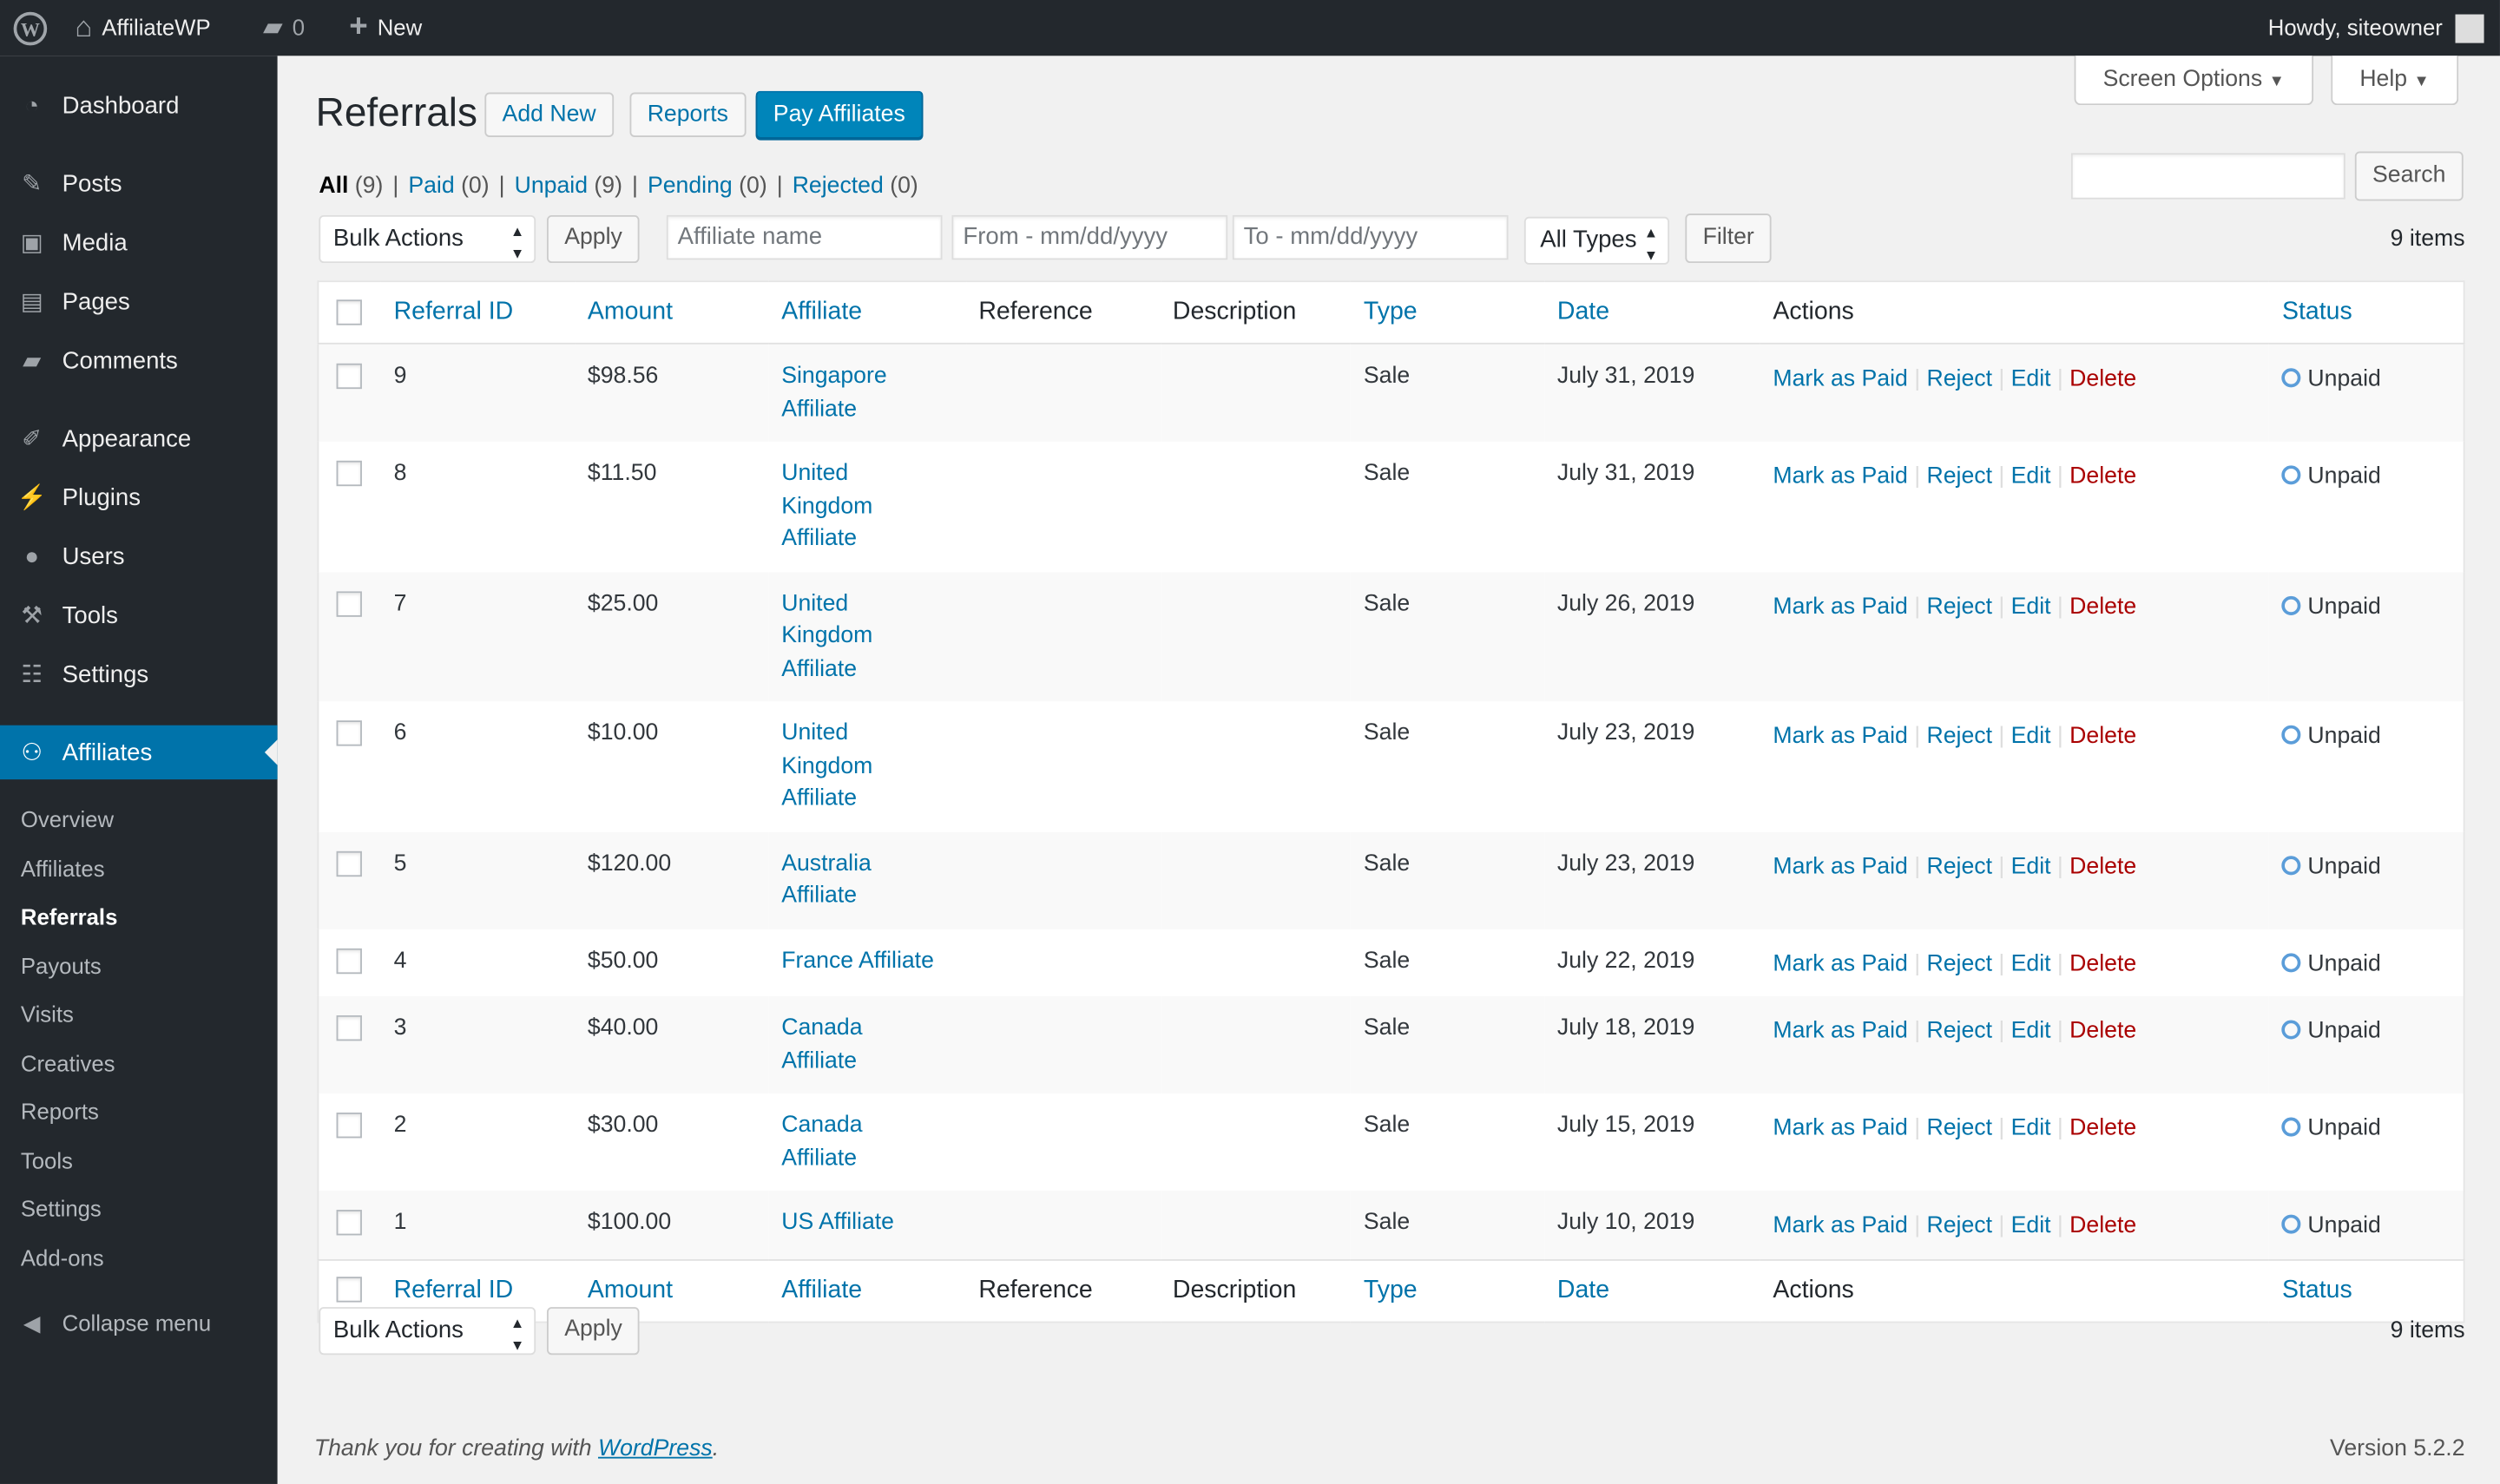 This screenshot has height=1484, width=2500. Describe the element at coordinates (139, 301) in the screenshot. I see `sidebar-item-pages: ▤ Pages` at that location.